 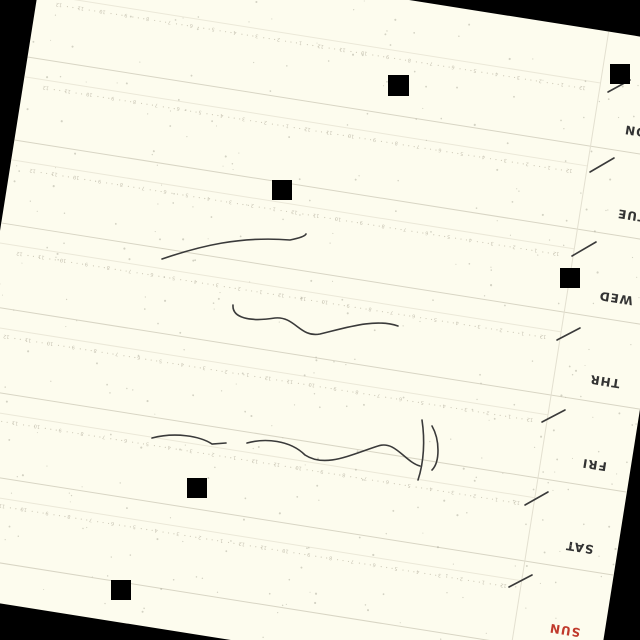 What do you see at coordinates (261, 291) in the screenshot?
I see `hour-label: 1` at bounding box center [261, 291].